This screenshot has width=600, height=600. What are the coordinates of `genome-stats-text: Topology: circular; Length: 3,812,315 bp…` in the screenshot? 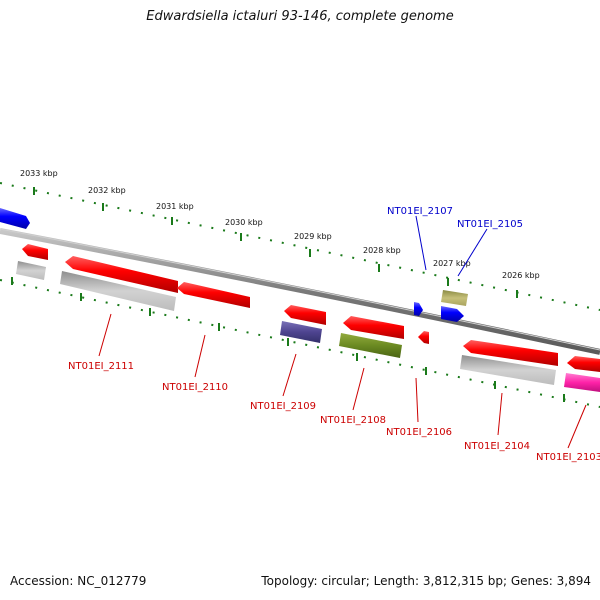 It's located at (426, 581).